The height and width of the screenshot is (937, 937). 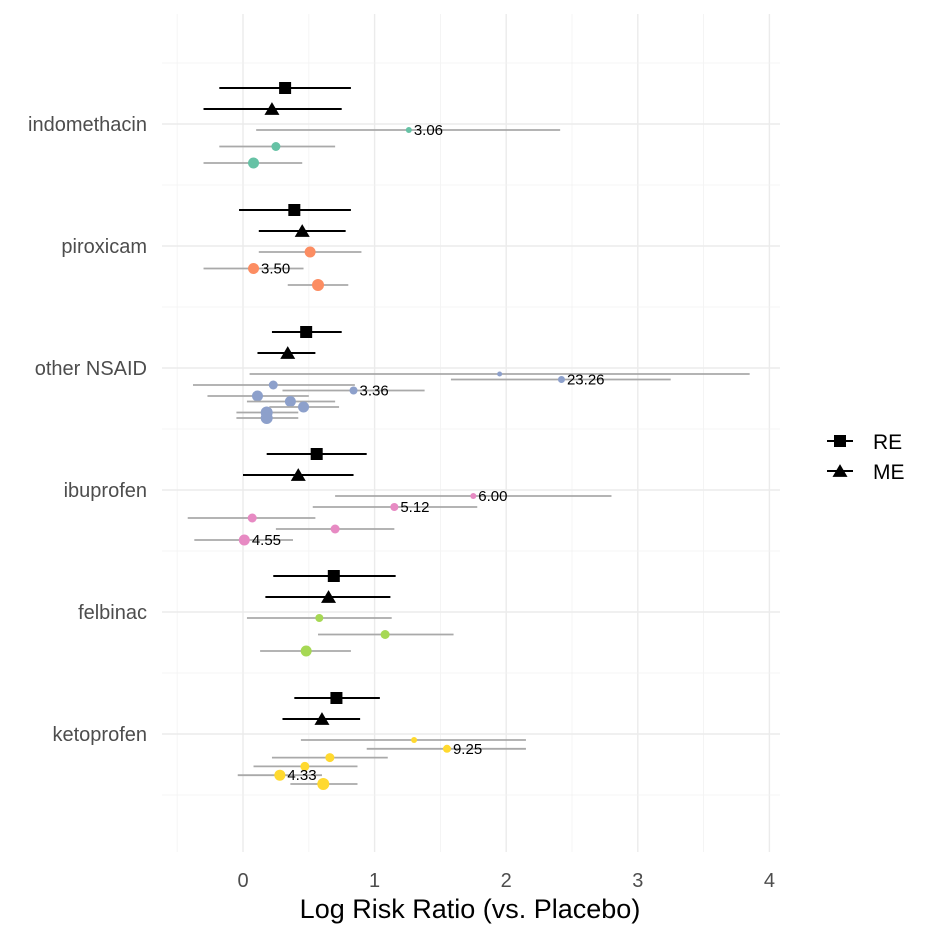 I want to click on legend-label: RE, so click(x=887, y=442).